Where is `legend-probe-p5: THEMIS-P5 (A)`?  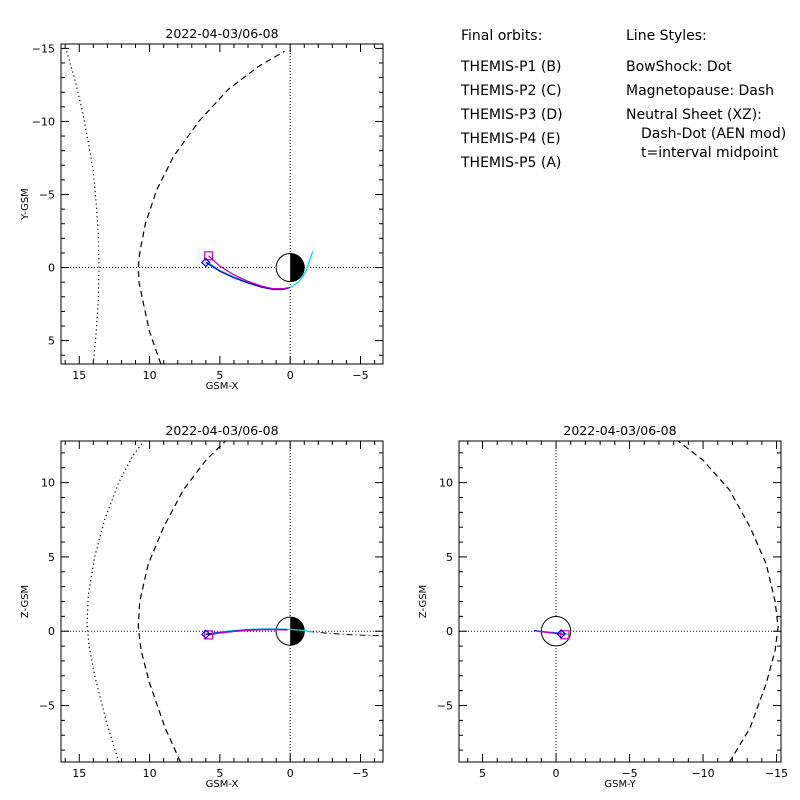
legend-probe-p5: THEMIS-P5 (A) is located at coordinates (510, 163).